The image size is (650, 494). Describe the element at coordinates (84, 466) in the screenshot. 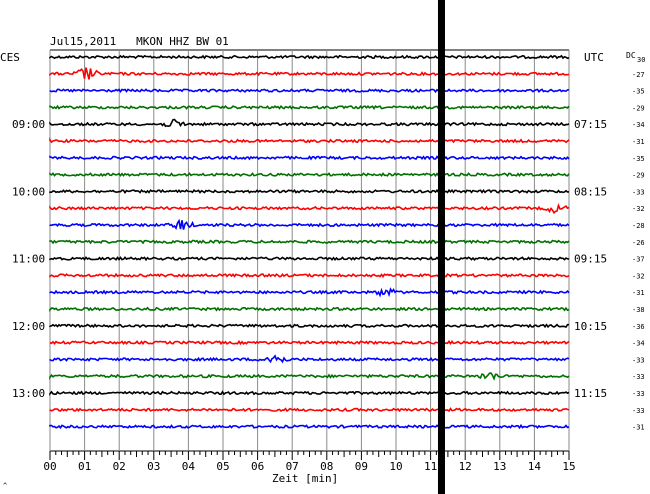

I see `x-tick-label: 01` at that location.